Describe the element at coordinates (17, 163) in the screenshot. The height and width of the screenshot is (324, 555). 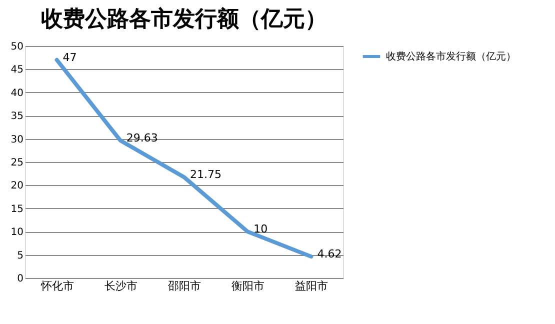
I see `y-tick-label: 25` at that location.